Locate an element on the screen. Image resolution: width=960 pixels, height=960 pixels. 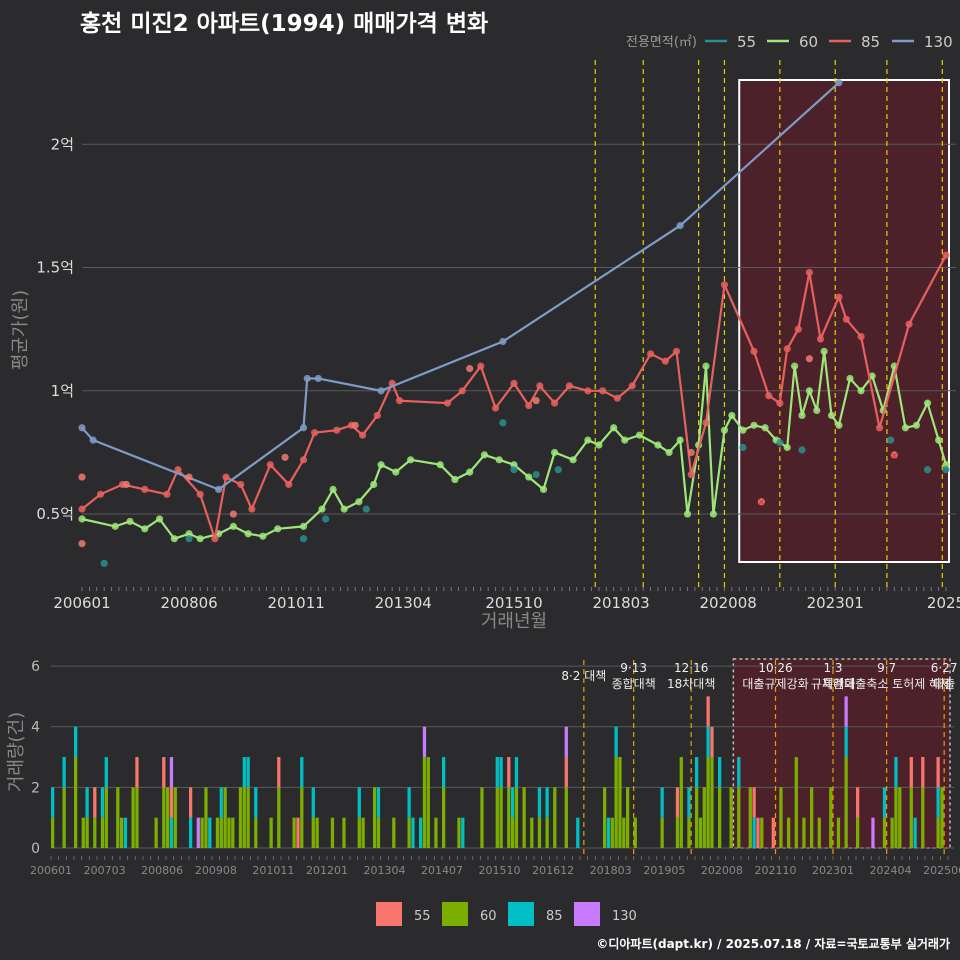
y-tick-label-bottom: 2 is located at coordinates (35, 788).